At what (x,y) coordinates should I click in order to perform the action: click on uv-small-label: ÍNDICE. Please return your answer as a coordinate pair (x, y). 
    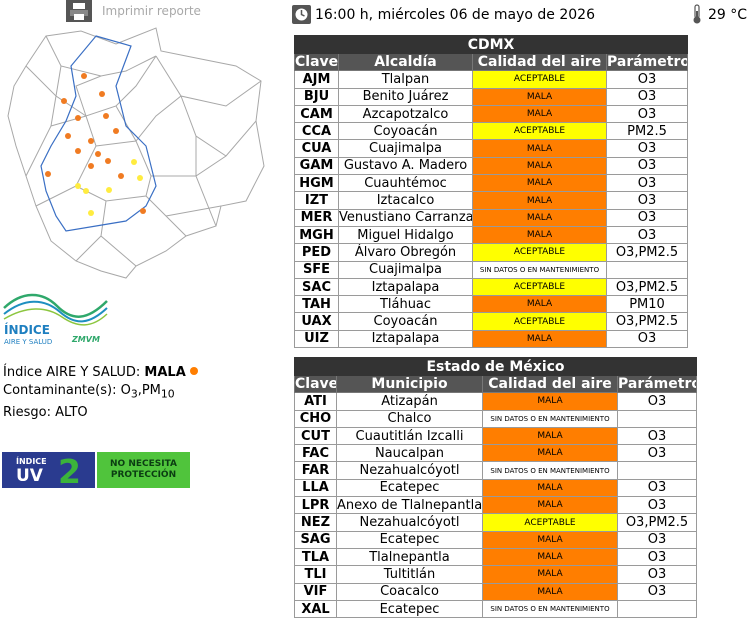
    Looking at the image, I should click on (31, 461).